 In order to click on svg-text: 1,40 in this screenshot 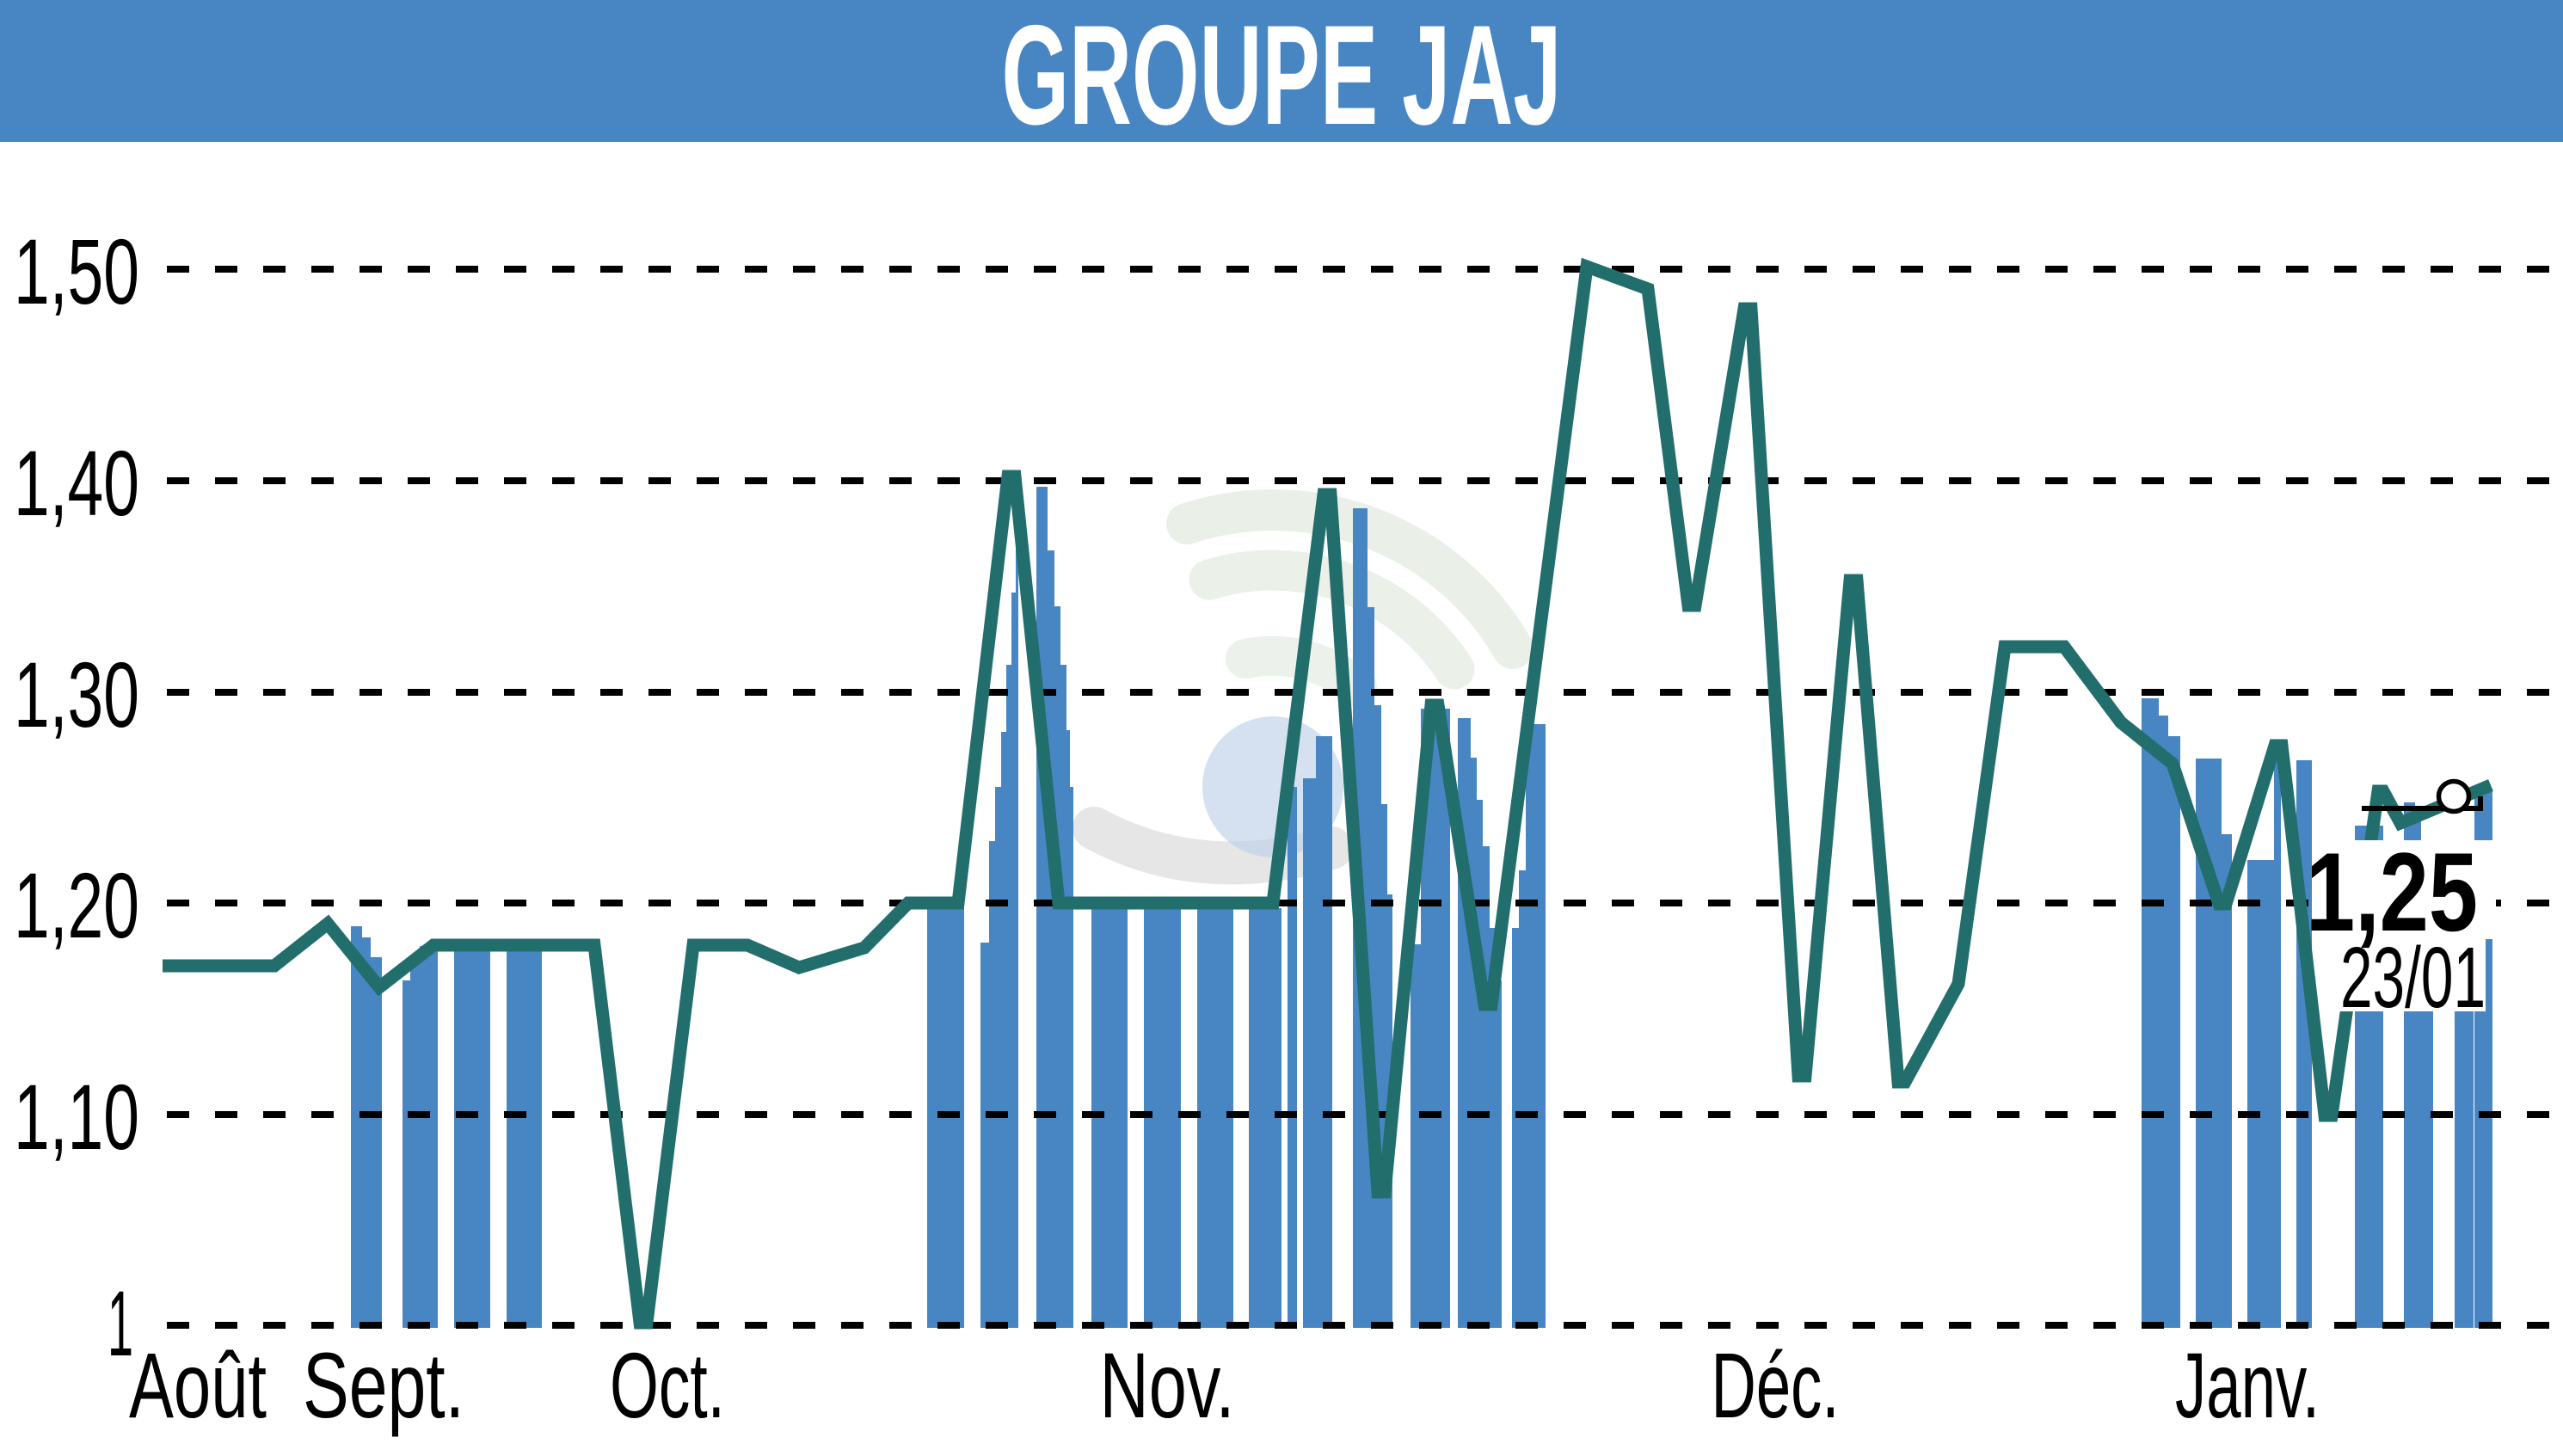, I will do `click(76, 483)`.